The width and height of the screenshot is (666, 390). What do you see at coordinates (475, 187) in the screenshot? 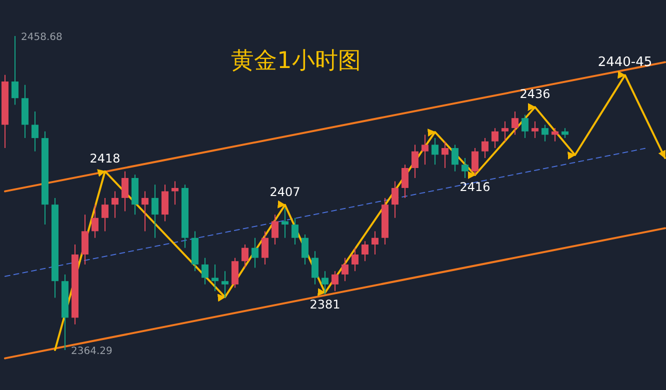
I see `annotation: 2416` at bounding box center [475, 187].